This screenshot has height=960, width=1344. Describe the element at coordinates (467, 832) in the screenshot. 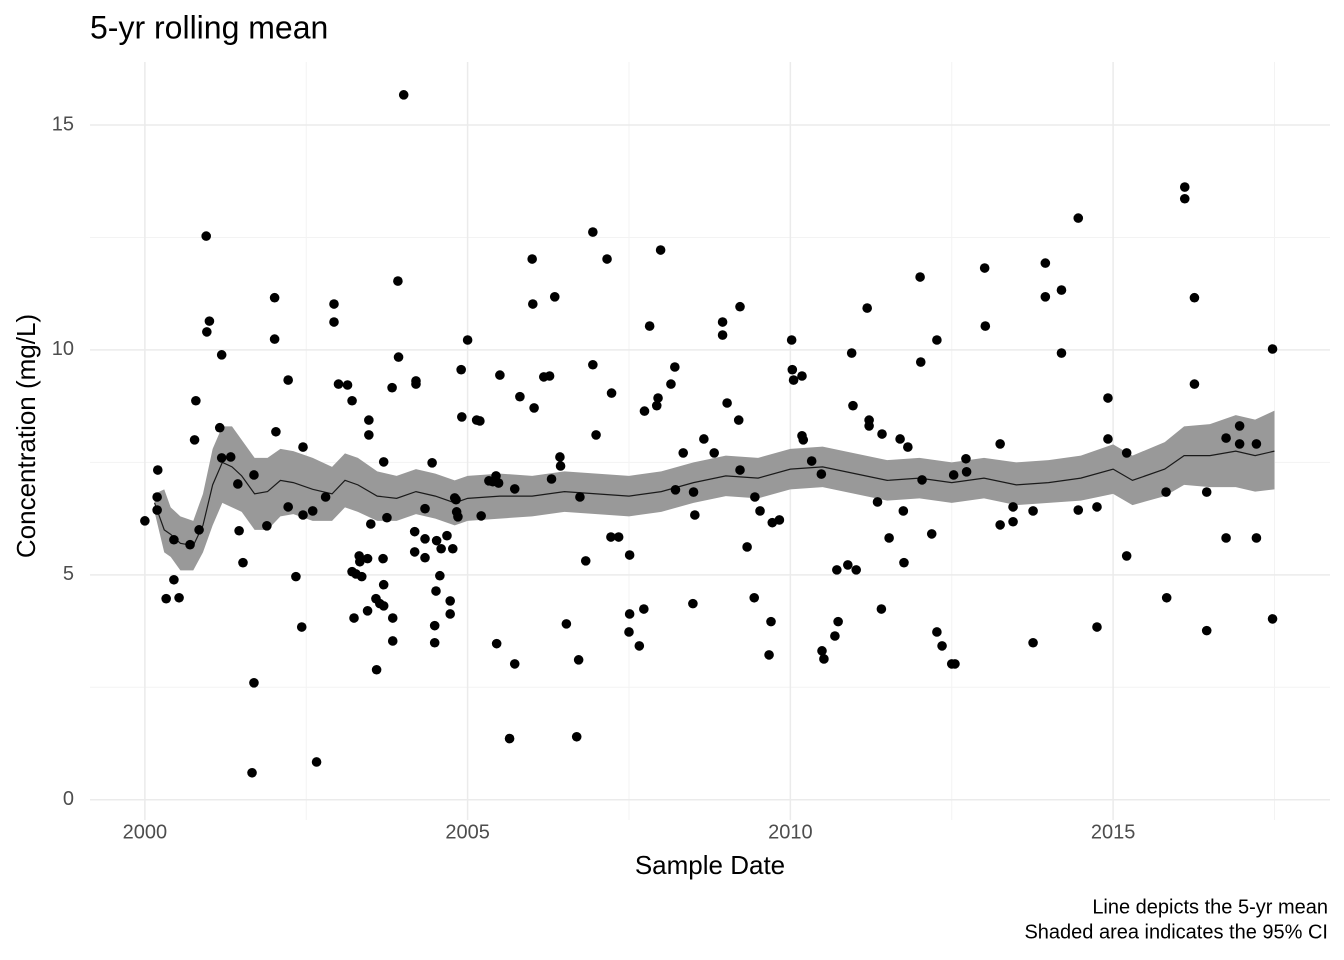

I see `x-tick-label: 2005` at that location.